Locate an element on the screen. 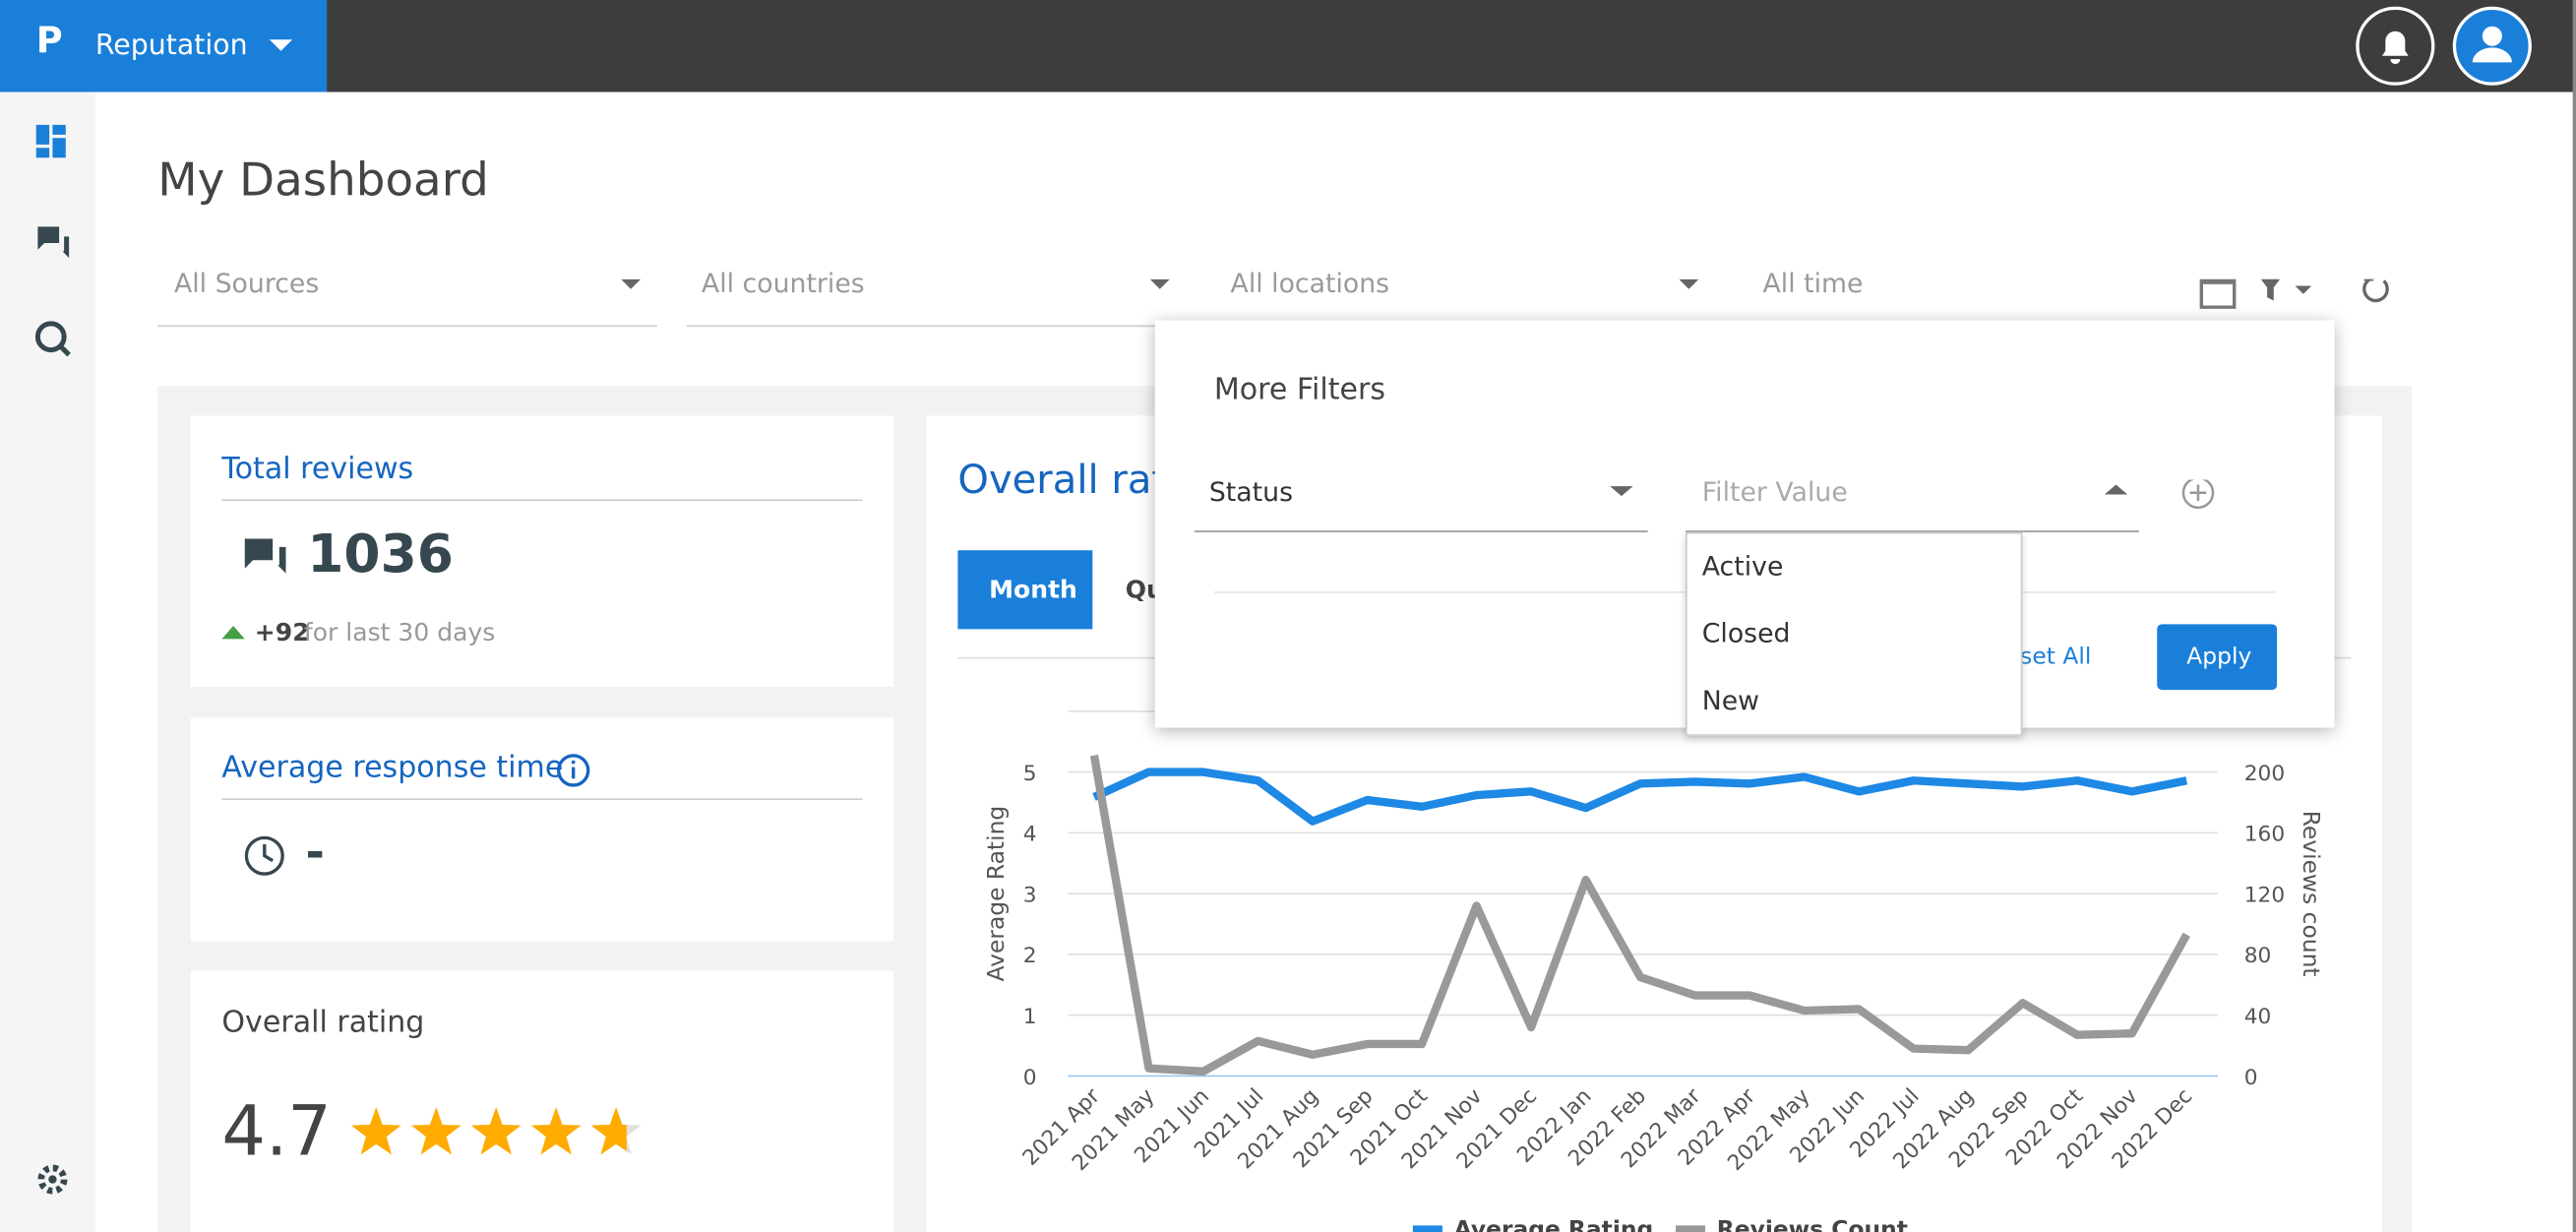 The height and width of the screenshot is (1232, 2576). sidebar is located at coordinates (47, 662).